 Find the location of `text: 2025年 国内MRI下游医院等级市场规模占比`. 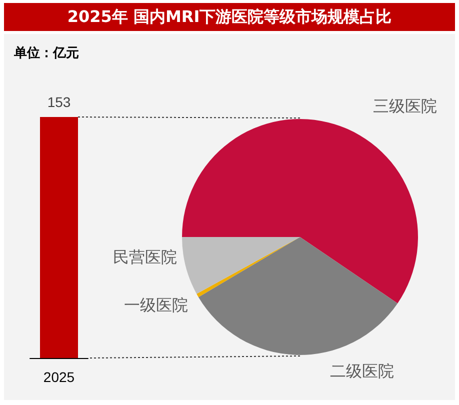

text: 2025年 国内MRI下游医院等级市场规模占比 is located at coordinates (229, 17).